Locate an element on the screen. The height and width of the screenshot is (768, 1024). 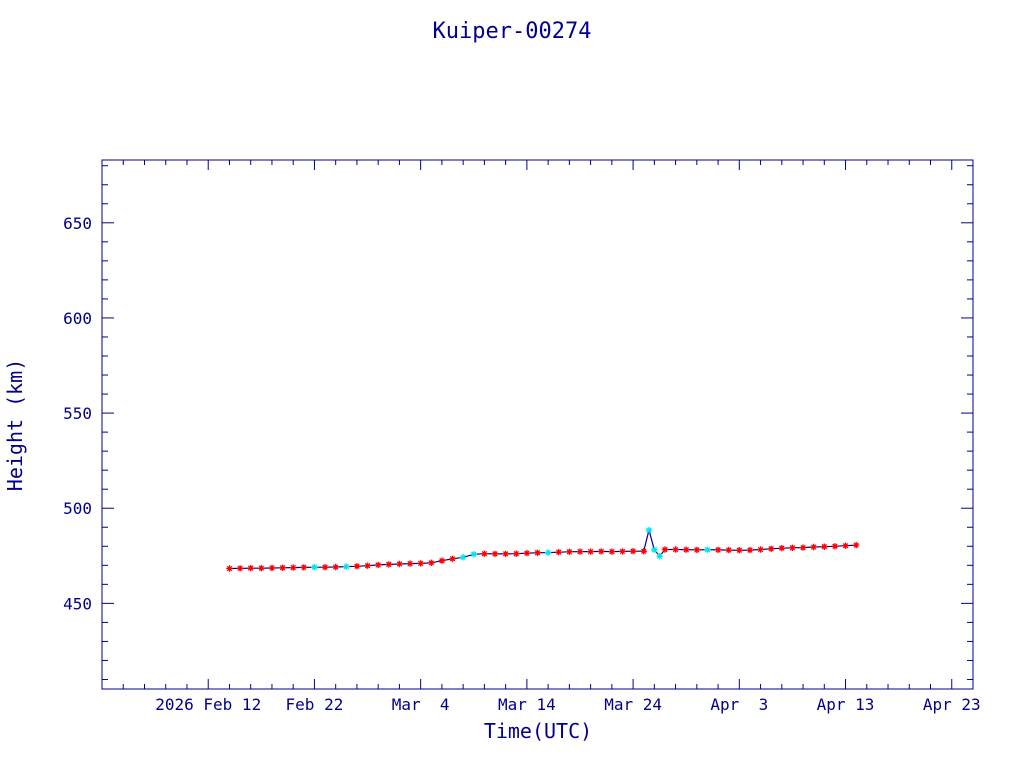
y-tick-label: 550 is located at coordinates (77, 413).